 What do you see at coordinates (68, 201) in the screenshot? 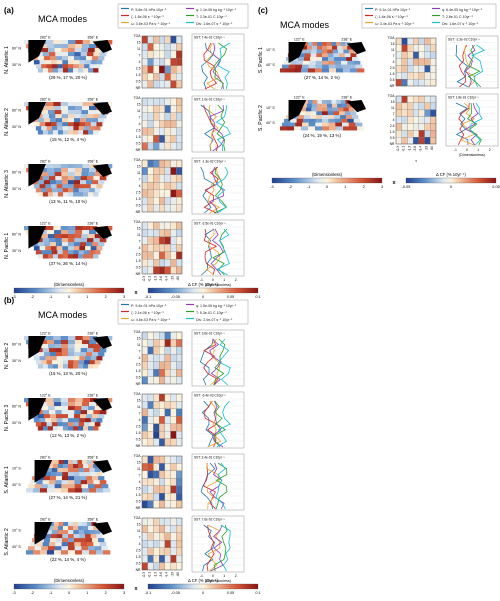
I see `variance-label: (13 %, 11 %, 10 %)` at bounding box center [68, 201].